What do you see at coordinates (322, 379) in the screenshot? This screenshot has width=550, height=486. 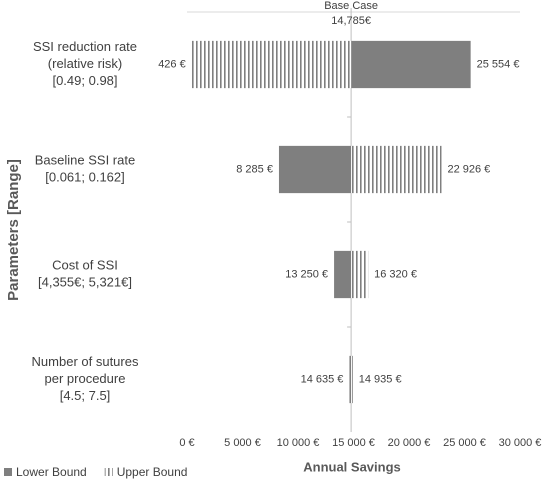 I see `data-label: 14 635 €` at bounding box center [322, 379].